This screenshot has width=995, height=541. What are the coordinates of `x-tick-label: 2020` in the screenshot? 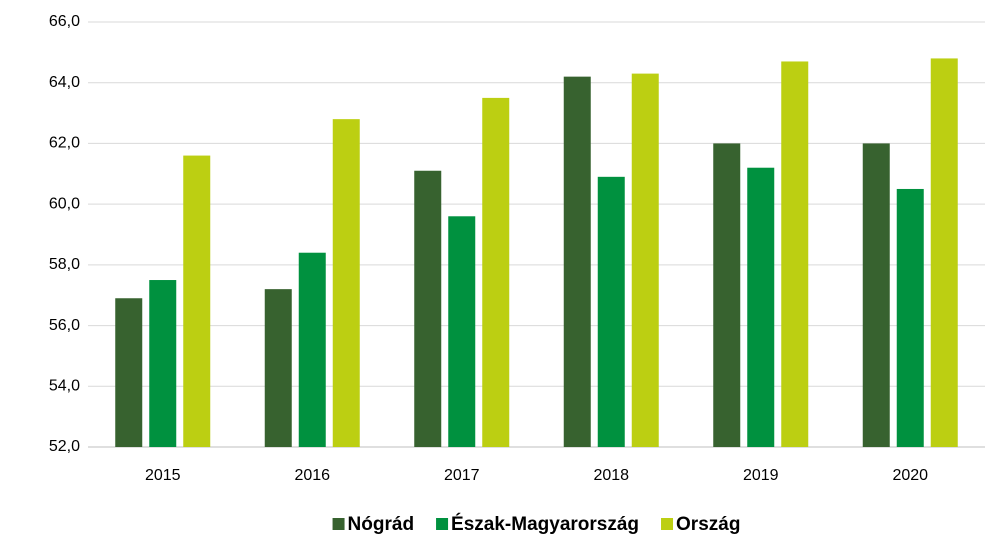 It's located at (910, 475).